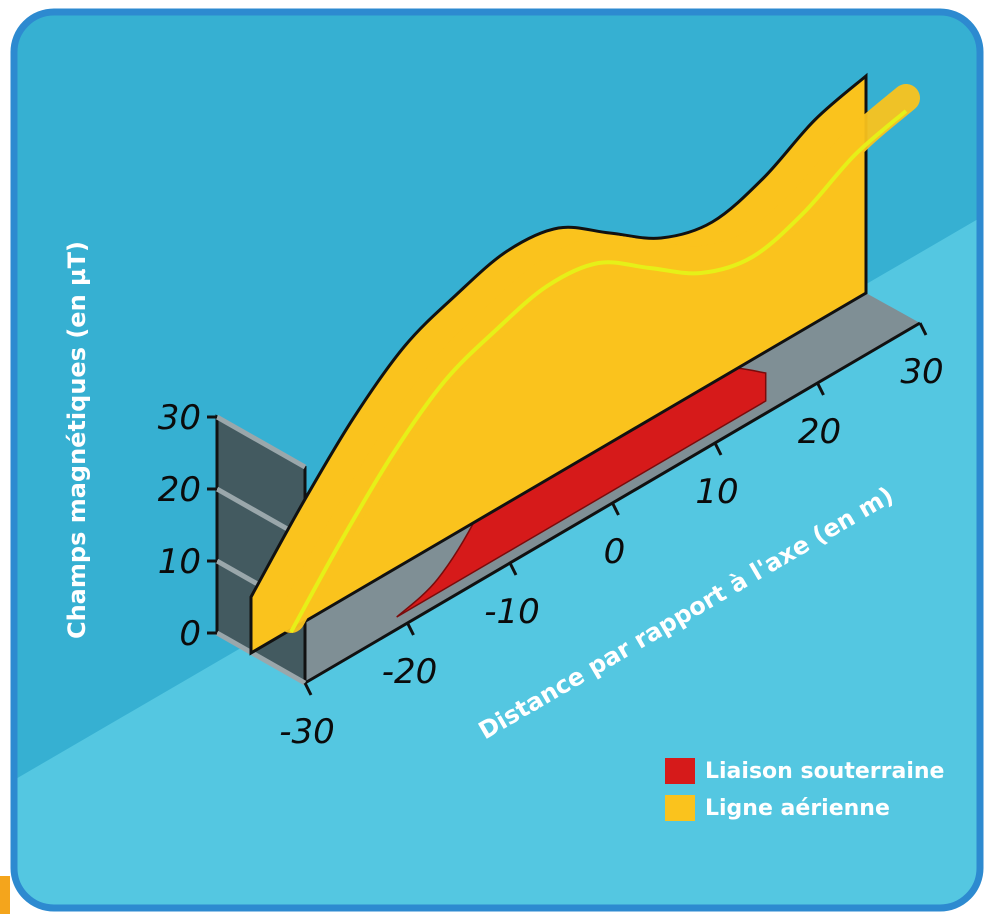  What do you see at coordinates (179, 418) in the screenshot?
I see `y-tick-label: 30` at bounding box center [179, 418].